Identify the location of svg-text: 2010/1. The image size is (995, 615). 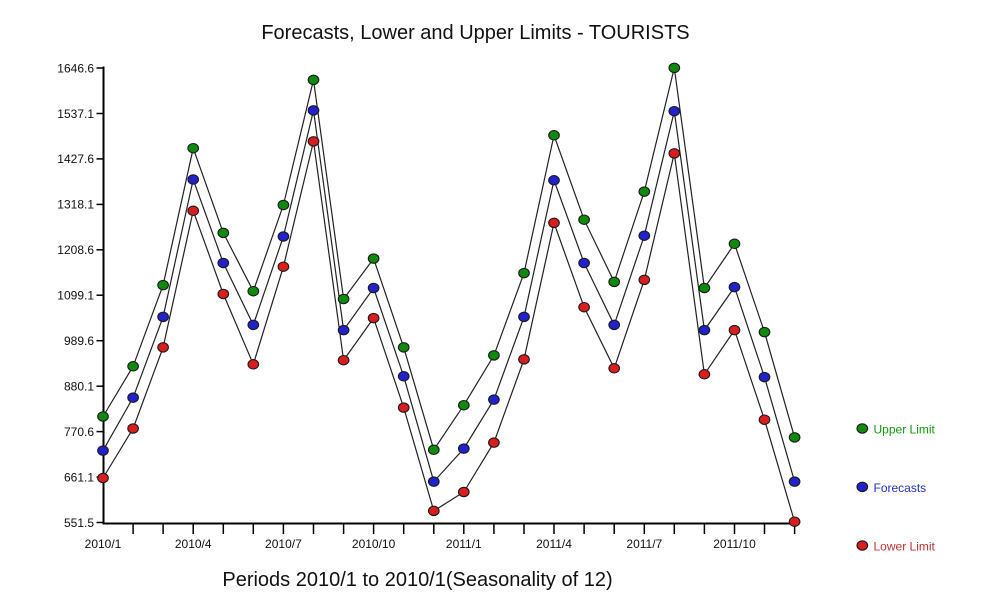
(103, 544).